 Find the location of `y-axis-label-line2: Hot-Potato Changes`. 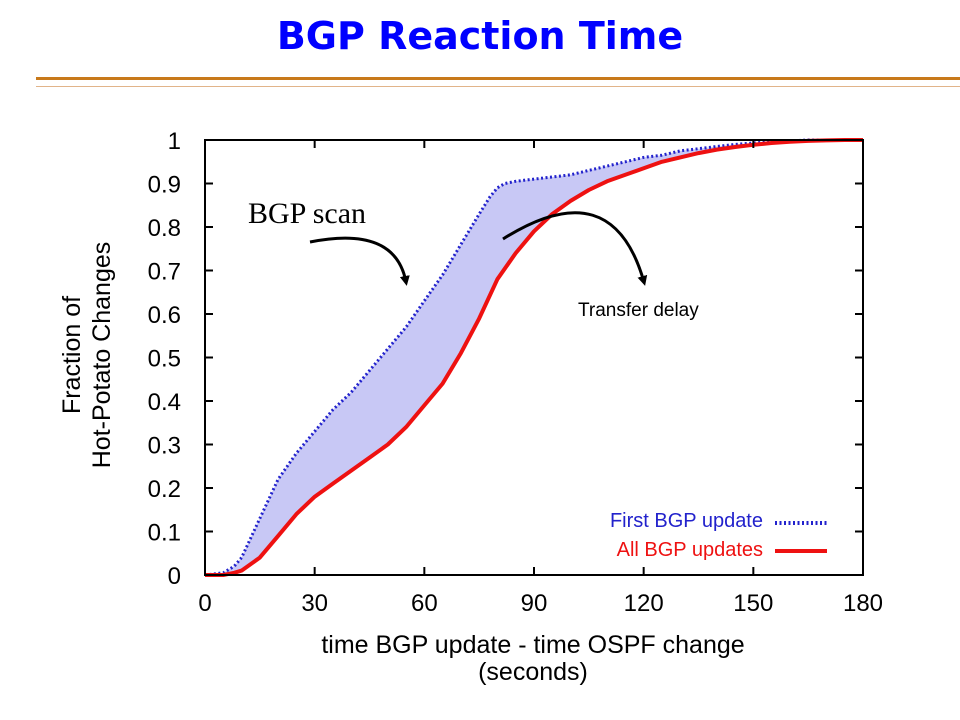

y-axis-label-line2: Hot-Potato Changes is located at coordinates (102, 355).